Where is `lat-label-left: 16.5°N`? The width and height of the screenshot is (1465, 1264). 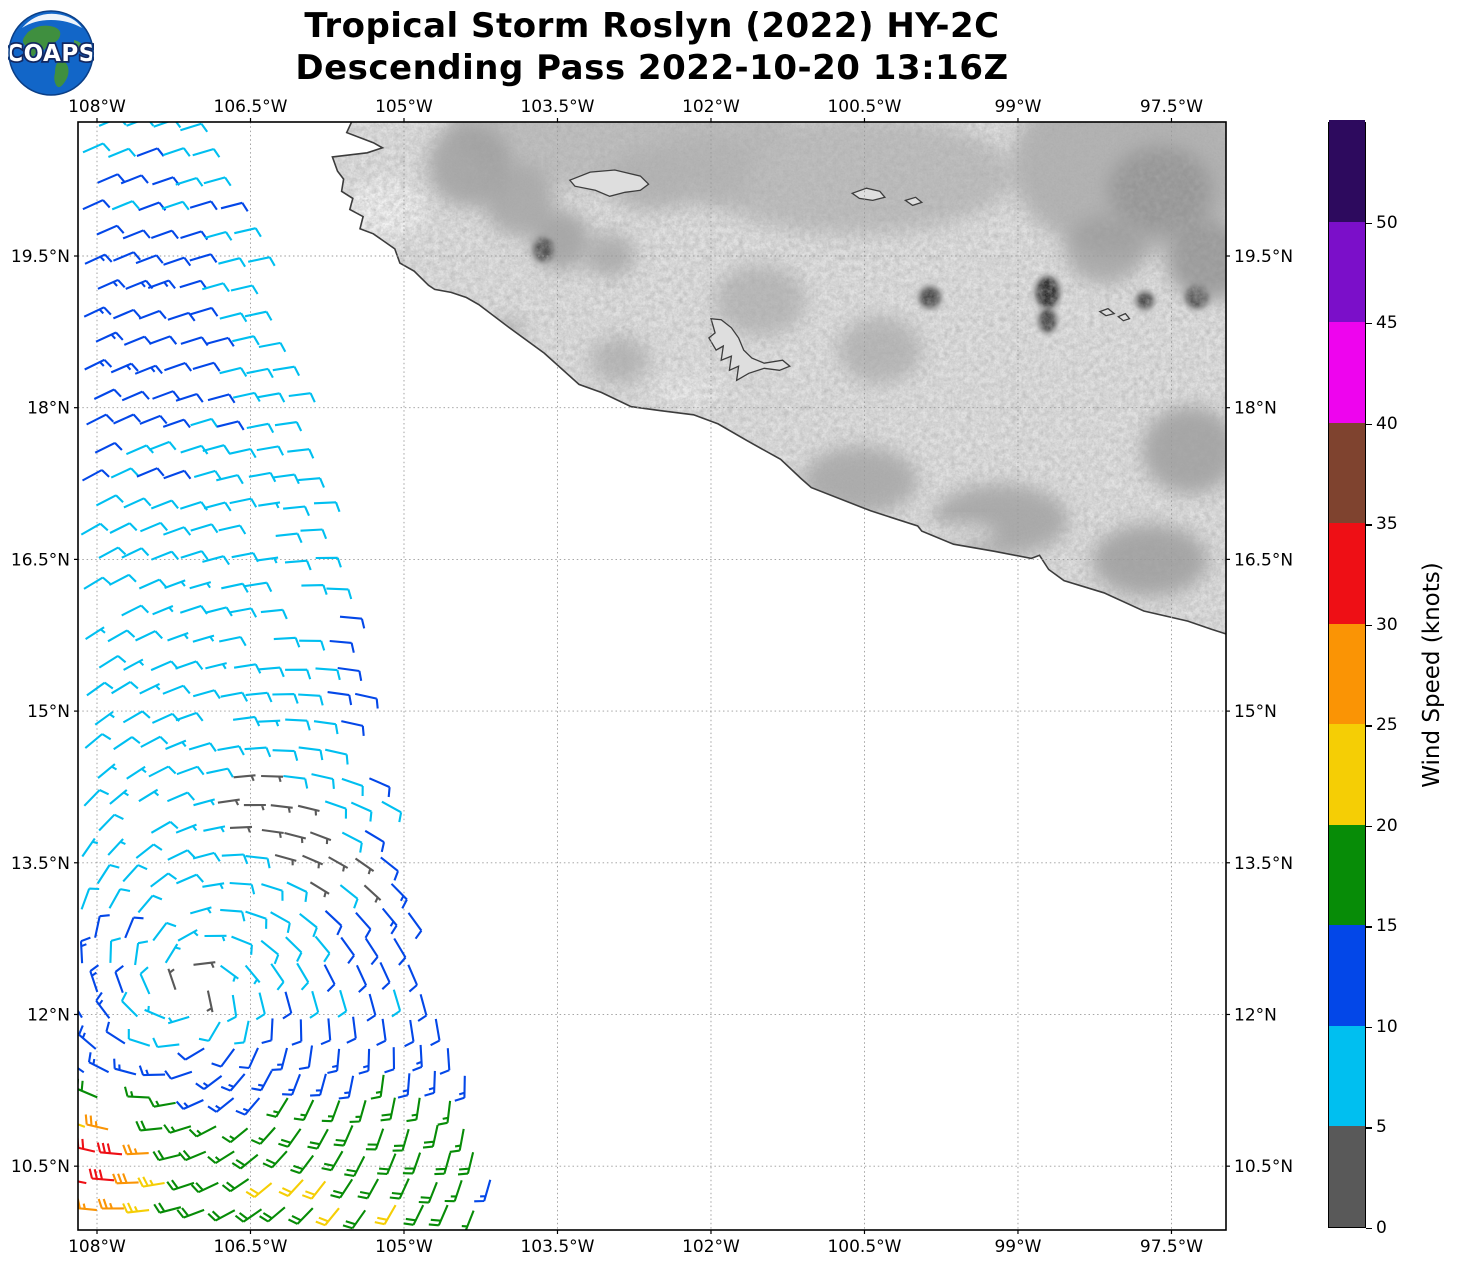
lat-label-left: 16.5°N is located at coordinates (40, 560).